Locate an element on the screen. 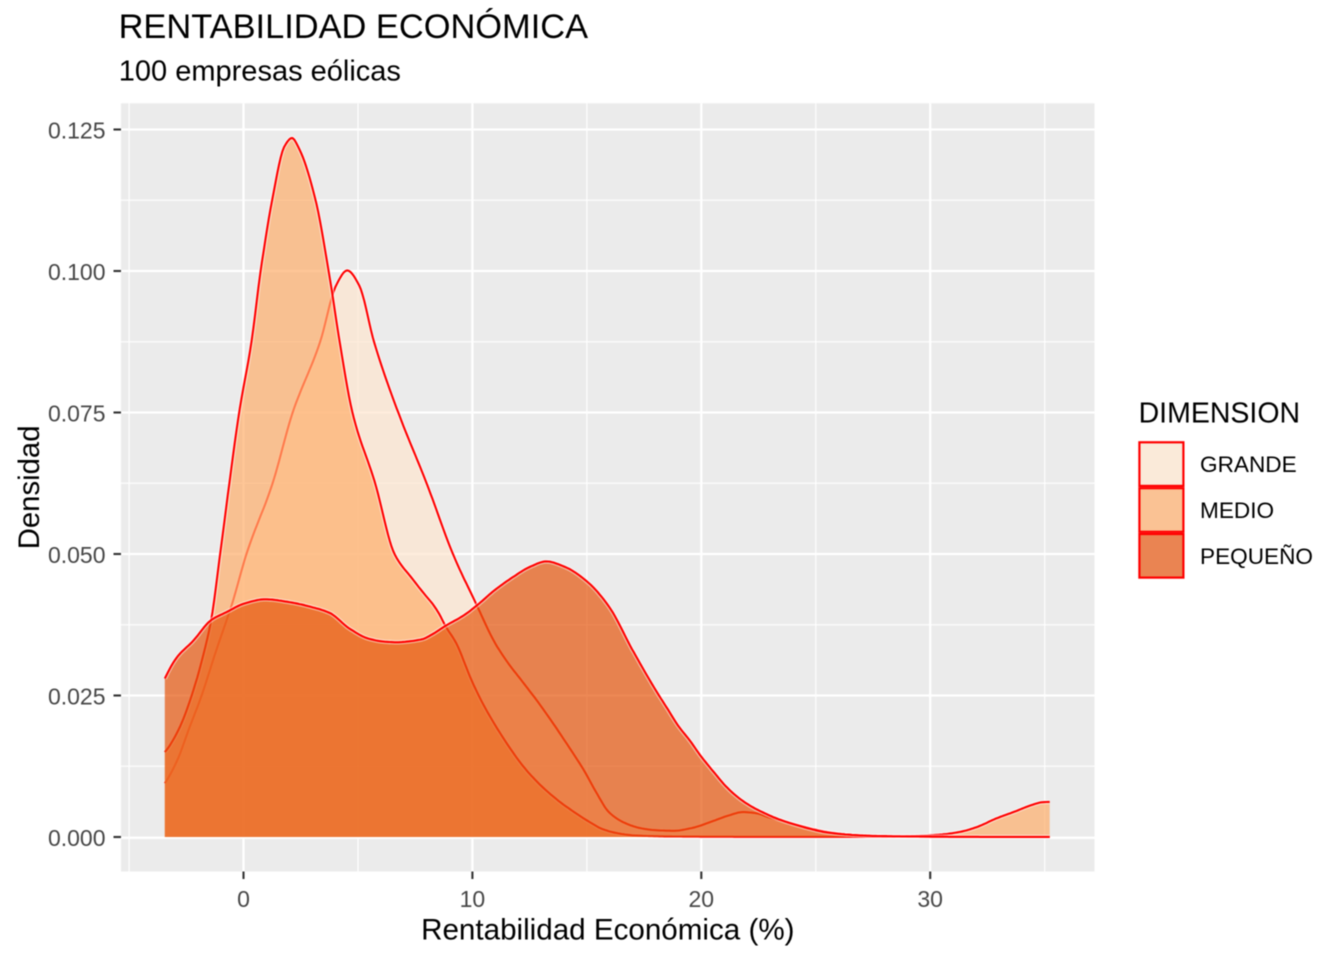 The height and width of the screenshot is (965, 1344). svg-text: RENTABILIDAD ECONÓMICA is located at coordinates (353, 26).